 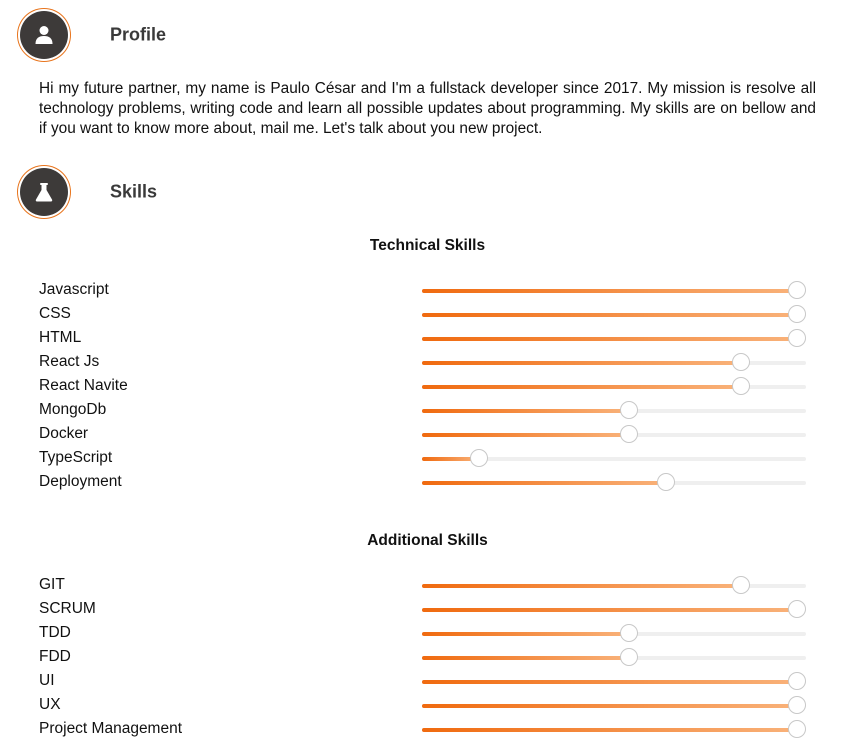 I want to click on skill-label: MongoDb, so click(x=73, y=409).